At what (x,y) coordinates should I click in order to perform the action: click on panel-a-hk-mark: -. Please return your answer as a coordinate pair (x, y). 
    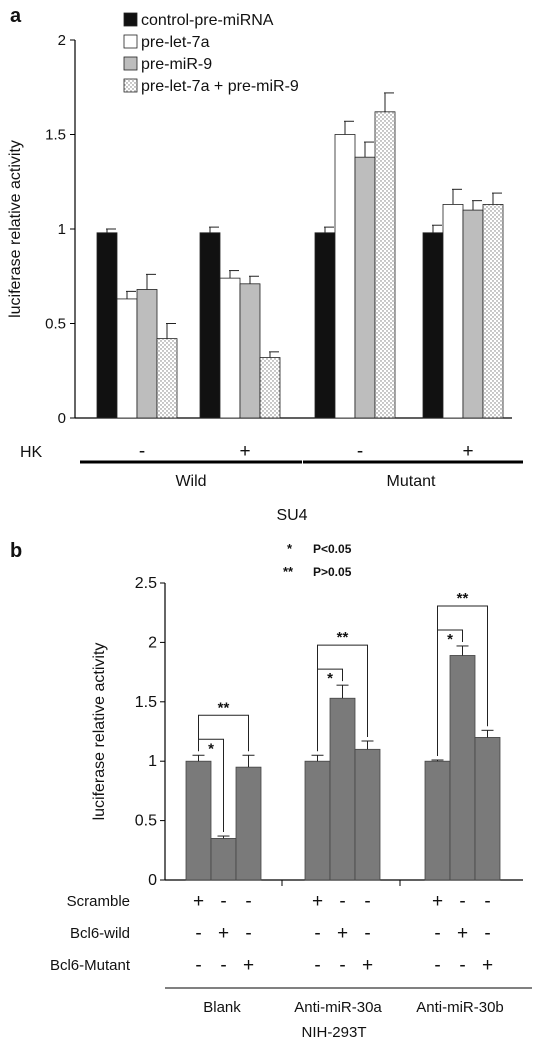
    Looking at the image, I should click on (142, 451).